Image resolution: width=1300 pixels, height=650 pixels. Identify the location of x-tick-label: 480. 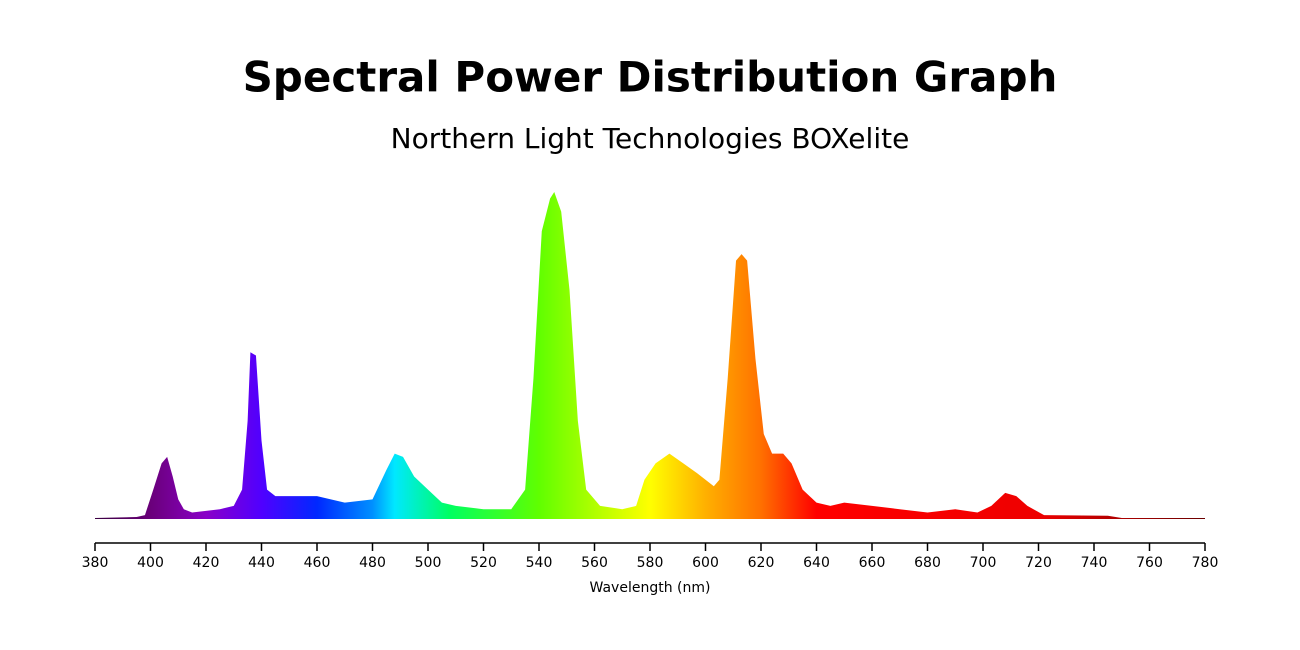
(372, 563).